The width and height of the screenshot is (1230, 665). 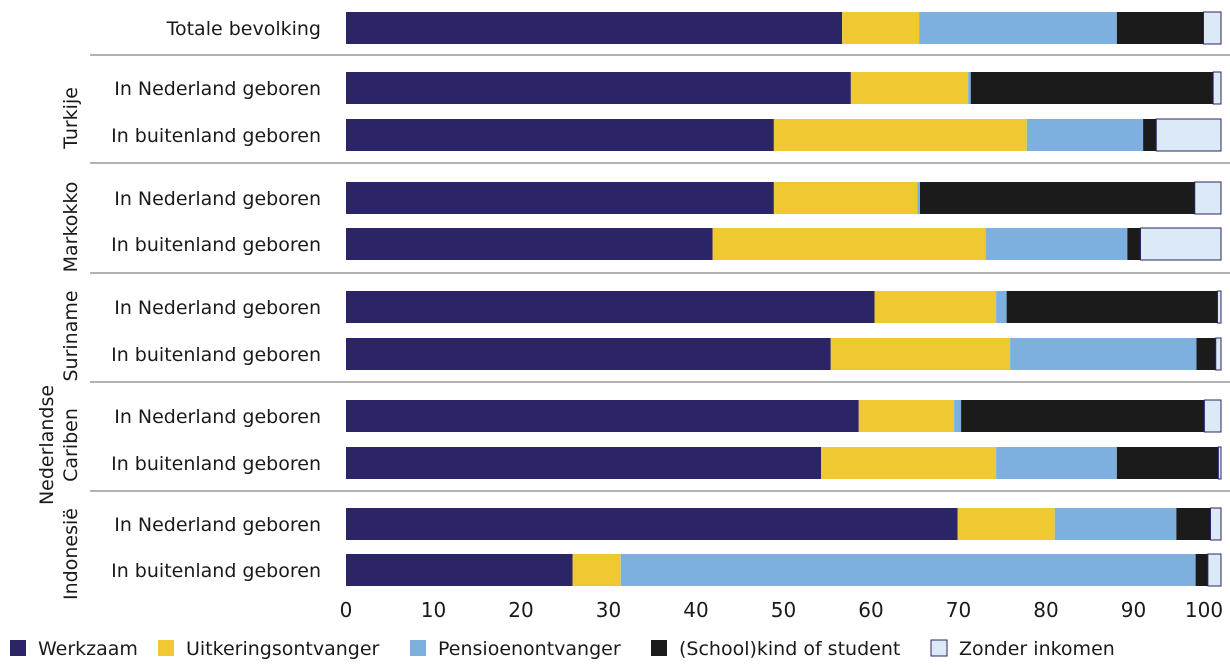 What do you see at coordinates (789, 649) in the screenshot?
I see `legend-label: (School)kind of student` at bounding box center [789, 649].